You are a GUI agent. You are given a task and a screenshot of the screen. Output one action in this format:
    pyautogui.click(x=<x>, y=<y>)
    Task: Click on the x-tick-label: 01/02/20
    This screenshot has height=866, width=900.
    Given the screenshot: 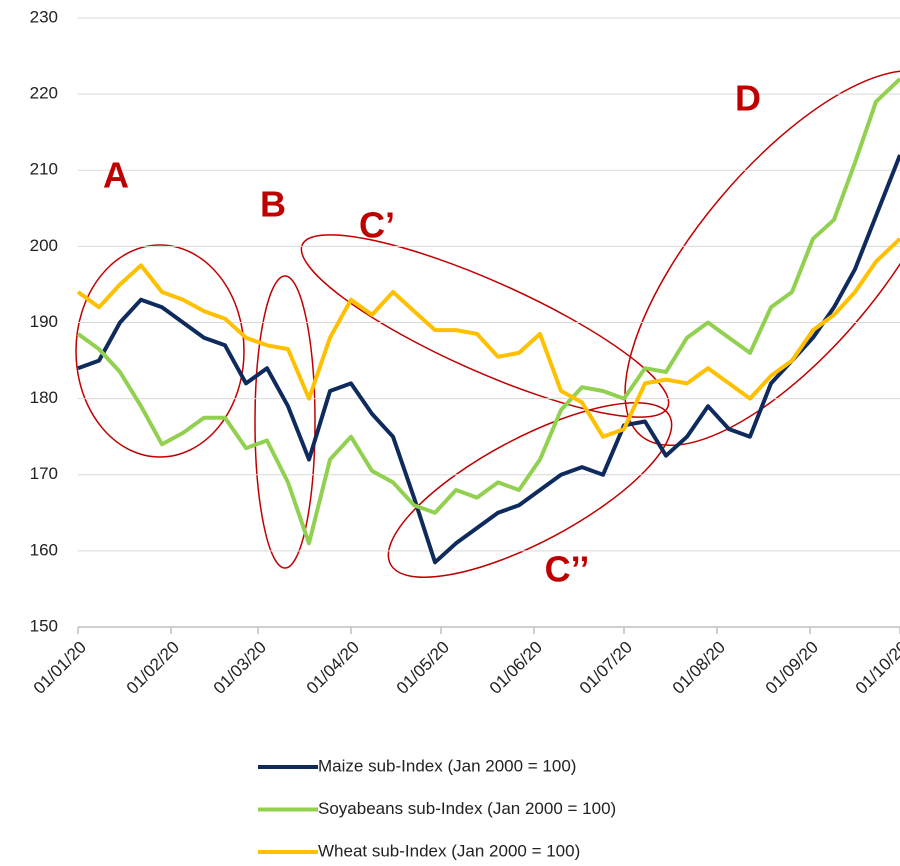 What is the action you would take?
    pyautogui.click(x=153, y=668)
    